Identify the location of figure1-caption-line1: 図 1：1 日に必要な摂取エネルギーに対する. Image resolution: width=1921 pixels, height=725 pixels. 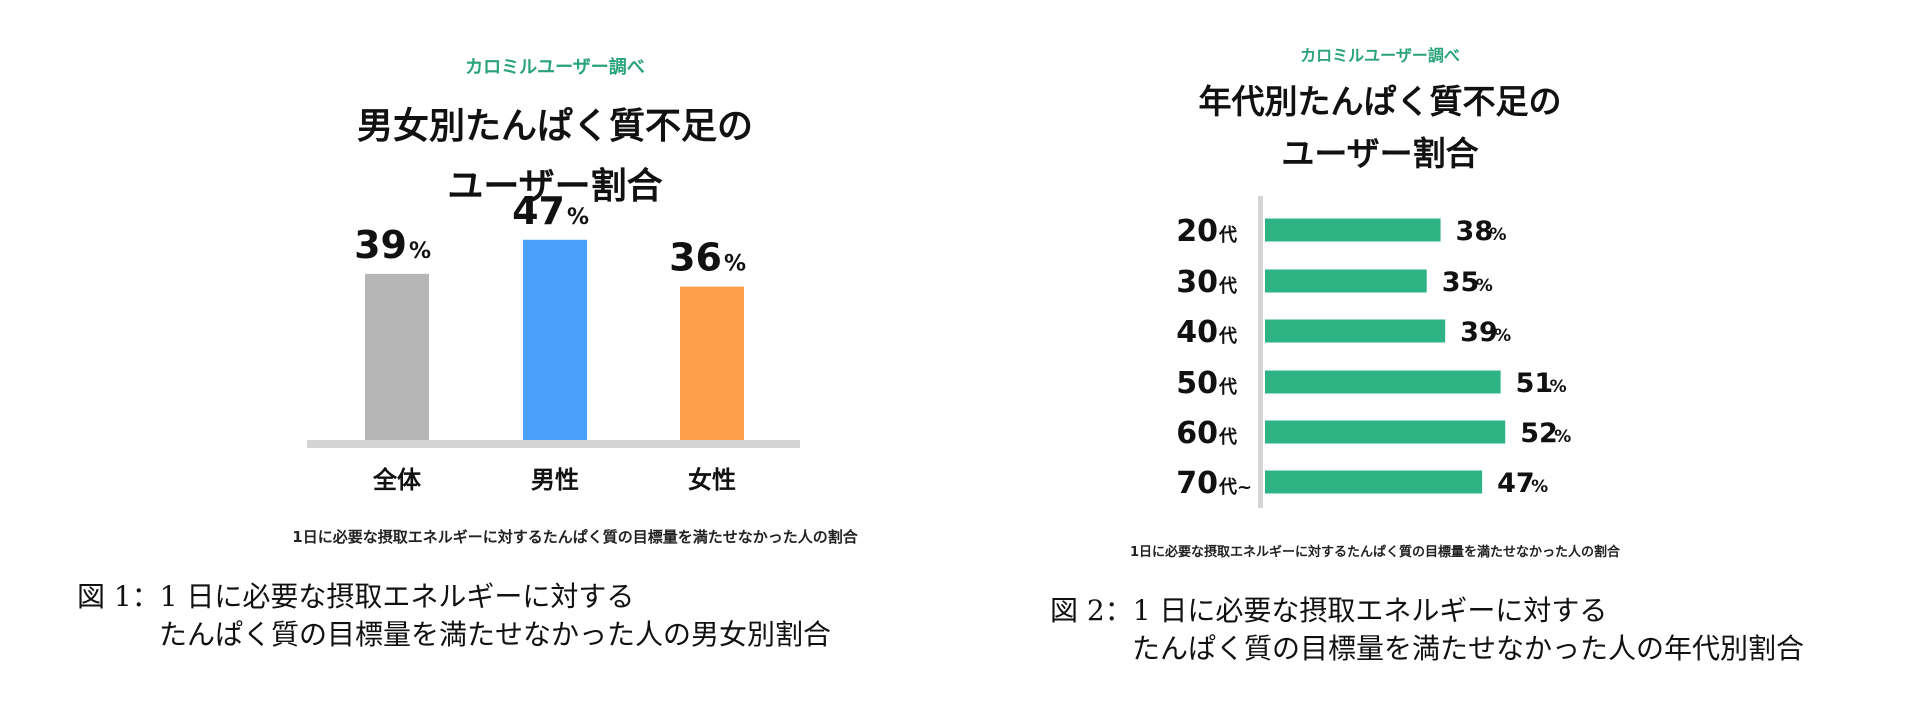
(356, 596).